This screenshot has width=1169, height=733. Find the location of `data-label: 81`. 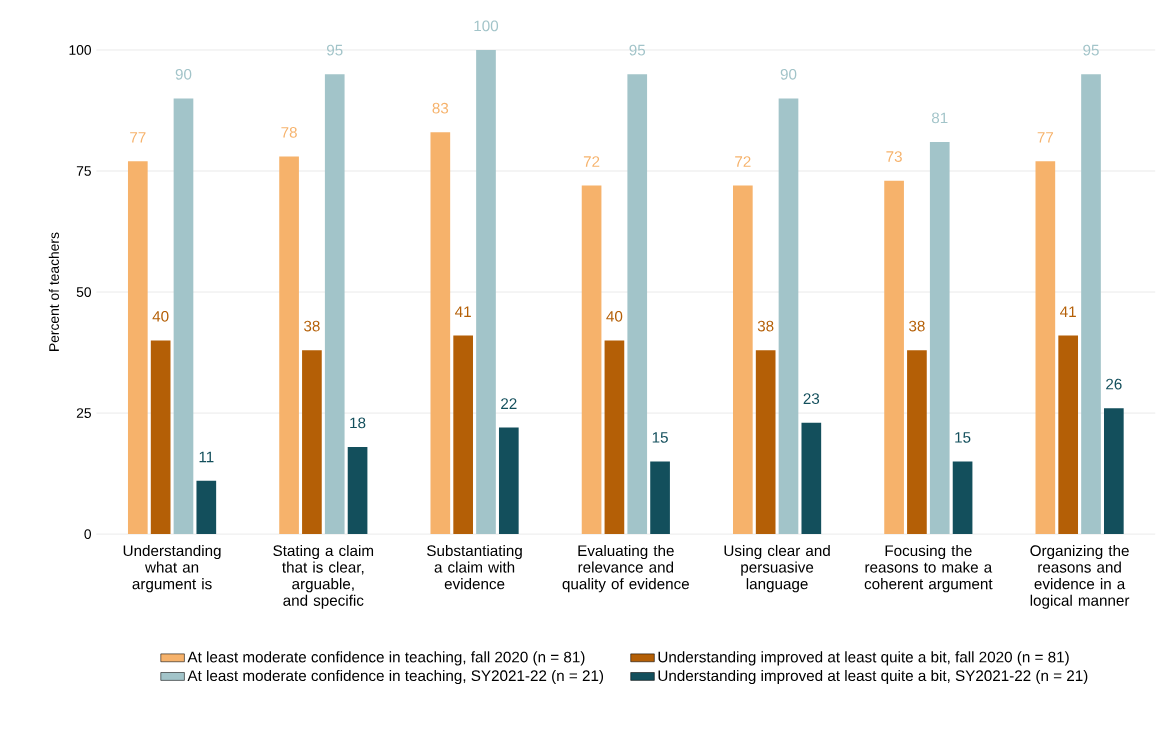

data-label: 81 is located at coordinates (939, 118).